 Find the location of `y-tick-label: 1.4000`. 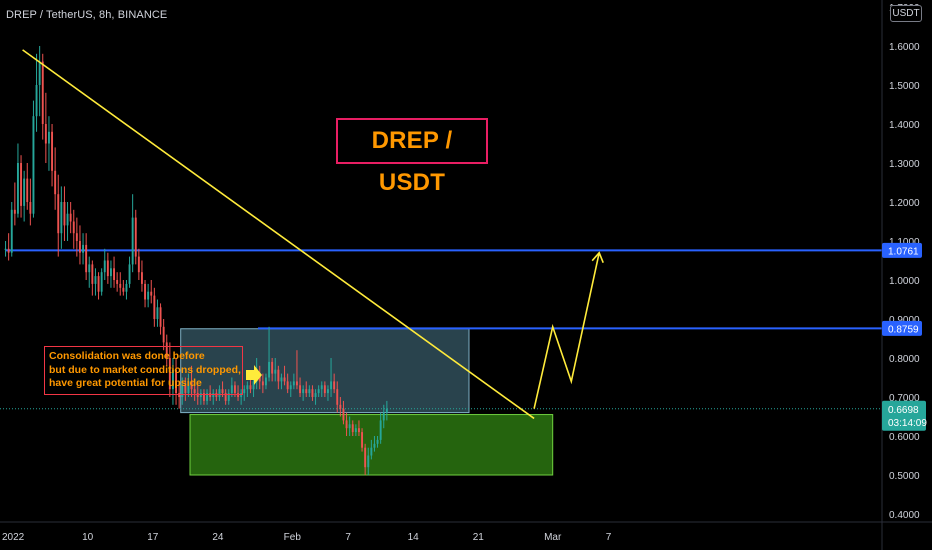

y-tick-label: 1.4000 is located at coordinates (904, 125).